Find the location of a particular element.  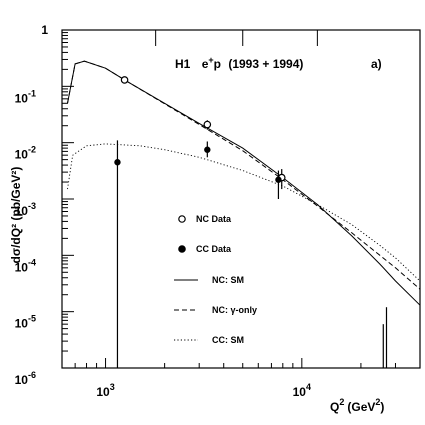

legend-item-cc-data: CC Data is located at coordinates (205, 249).